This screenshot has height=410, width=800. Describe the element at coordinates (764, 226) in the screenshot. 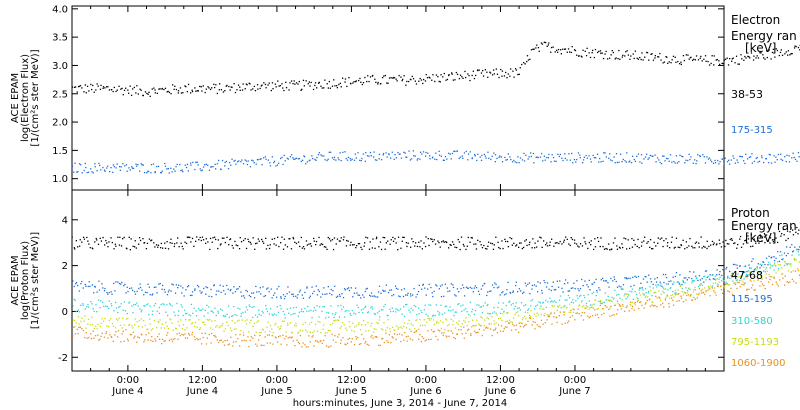

I see `proton-legend-title-line: Energy ran` at that location.